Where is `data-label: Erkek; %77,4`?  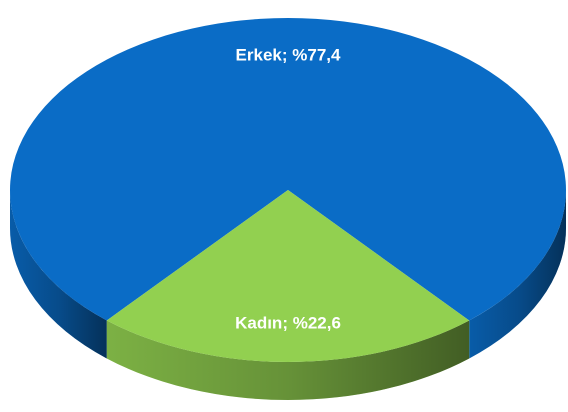 data-label: Erkek; %77,4 is located at coordinates (288, 54).